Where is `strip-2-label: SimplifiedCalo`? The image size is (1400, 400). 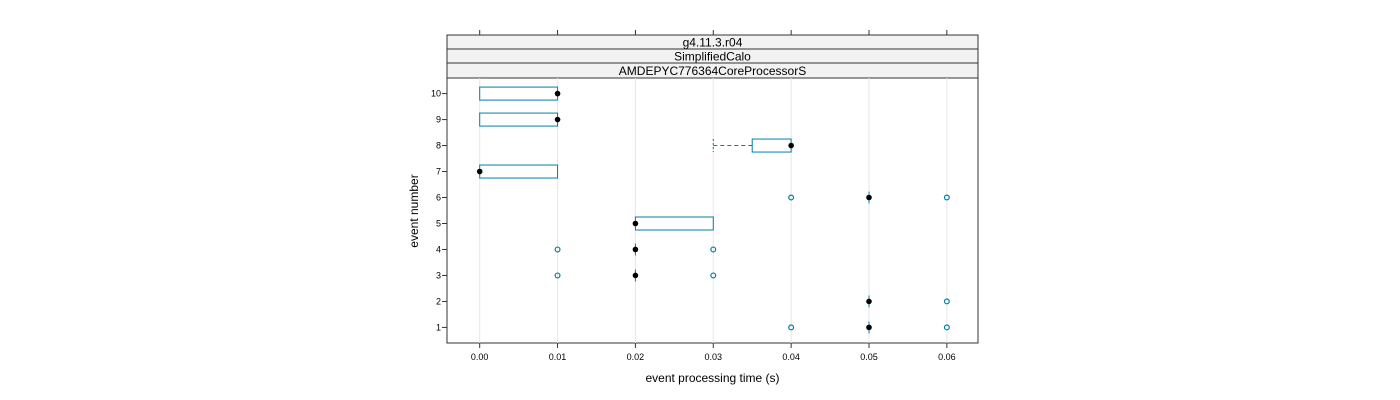 strip-2-label: SimplifiedCalo is located at coordinates (712, 57).